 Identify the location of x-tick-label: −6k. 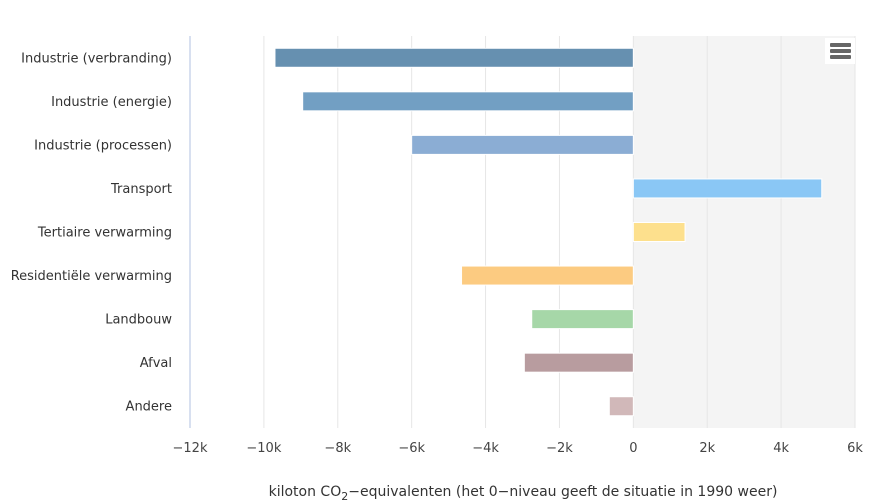
(411, 448).